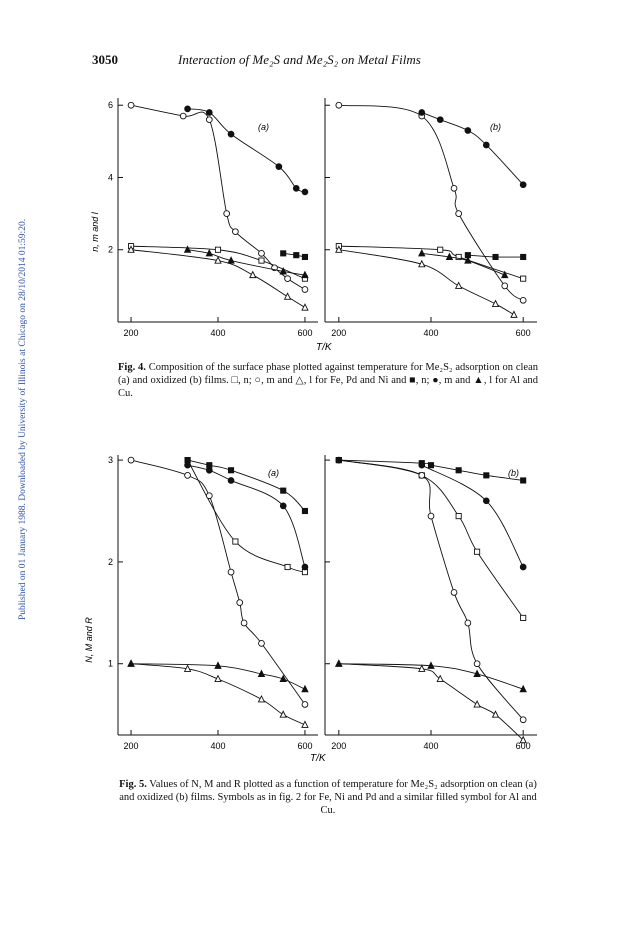 This screenshot has width=624, height=935. What do you see at coordinates (213, 603) in the screenshot?
I see `fig5-panel-a: 200 400 600 1 2 3` at bounding box center [213, 603].